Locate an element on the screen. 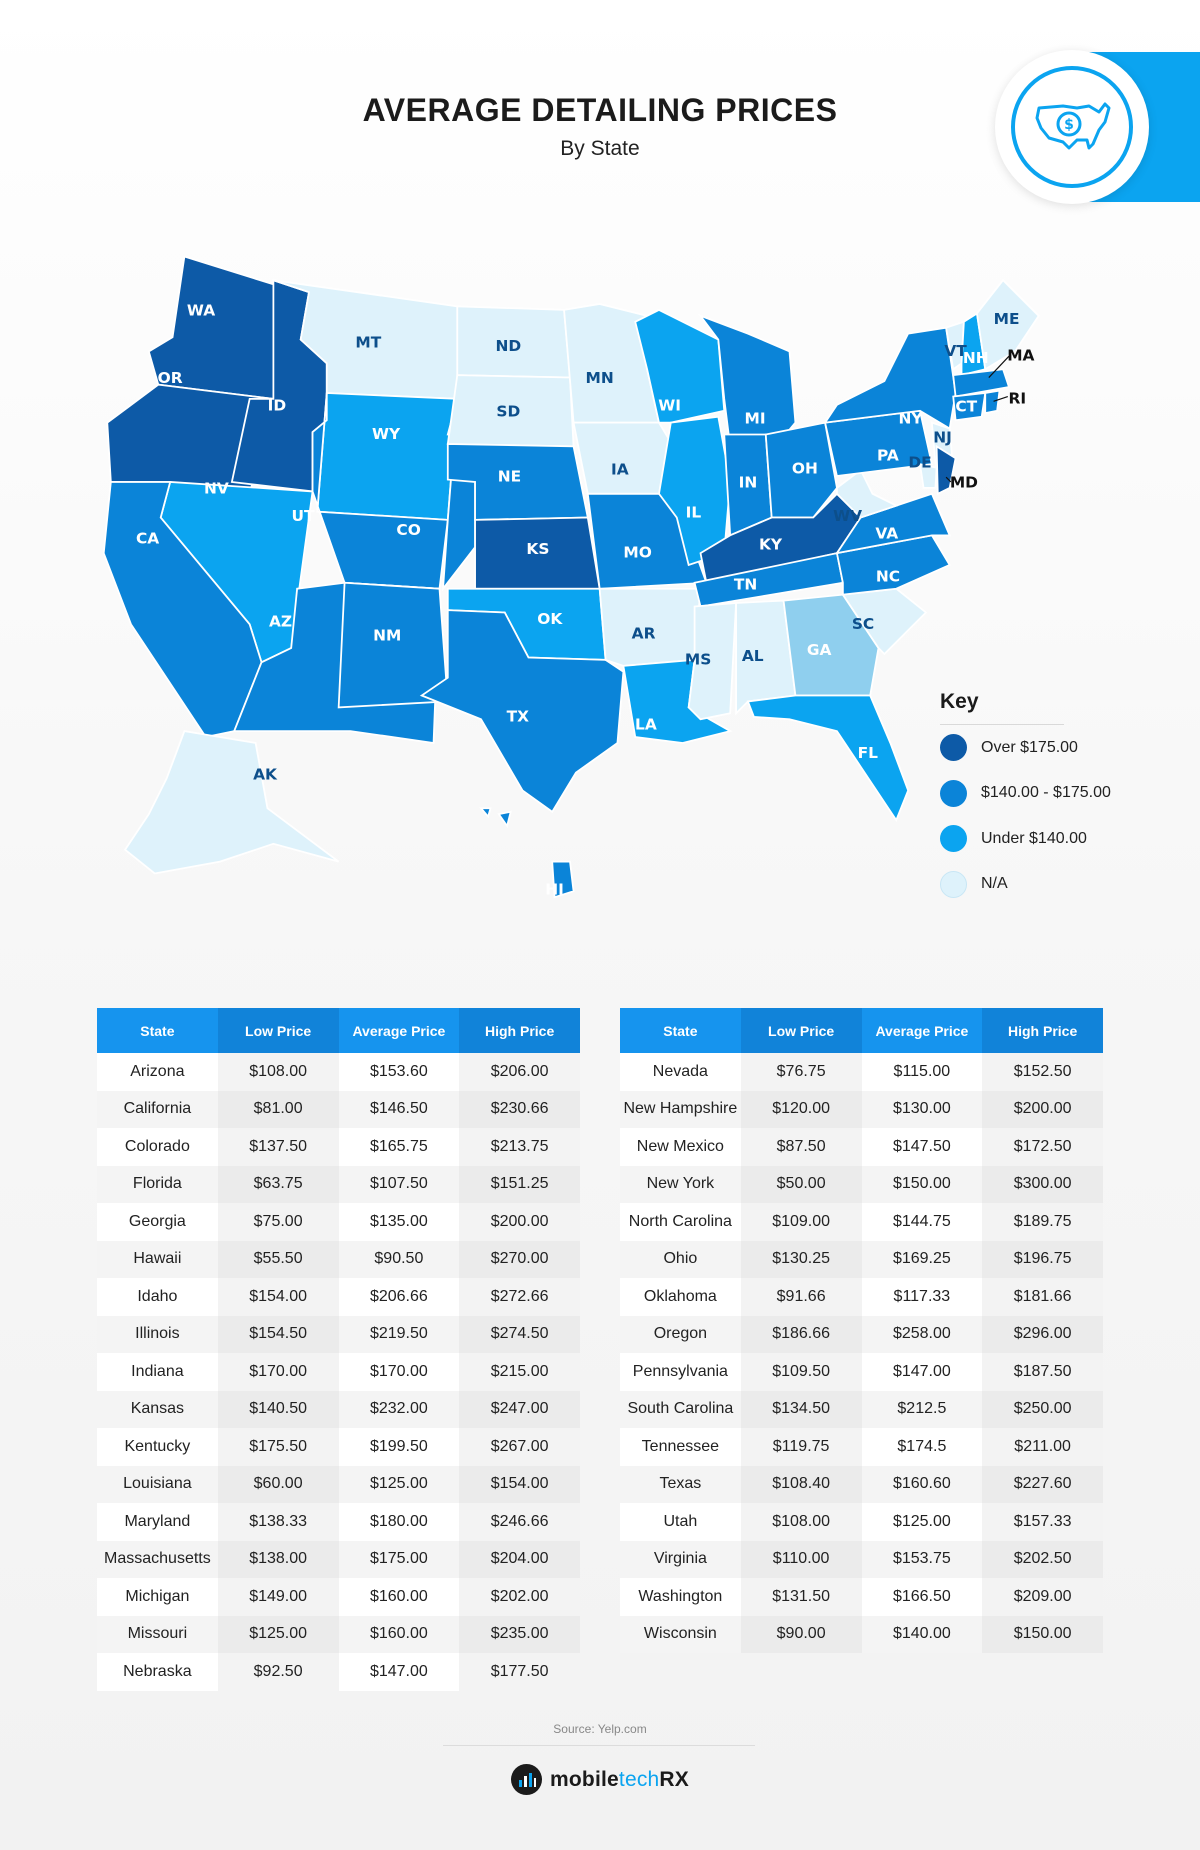 The image size is (1200, 1850). cell-high: $272.66 is located at coordinates (519, 1297).